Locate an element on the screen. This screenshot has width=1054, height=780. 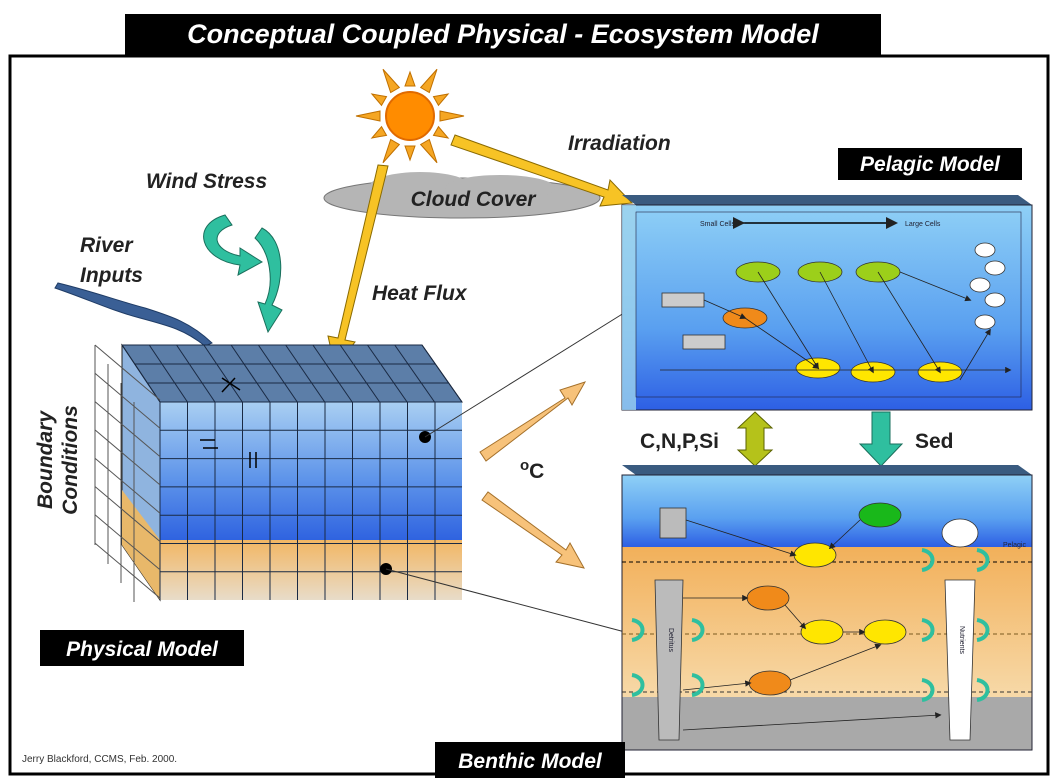
irradiation-label: Irradiation is located at coordinates (619, 143).